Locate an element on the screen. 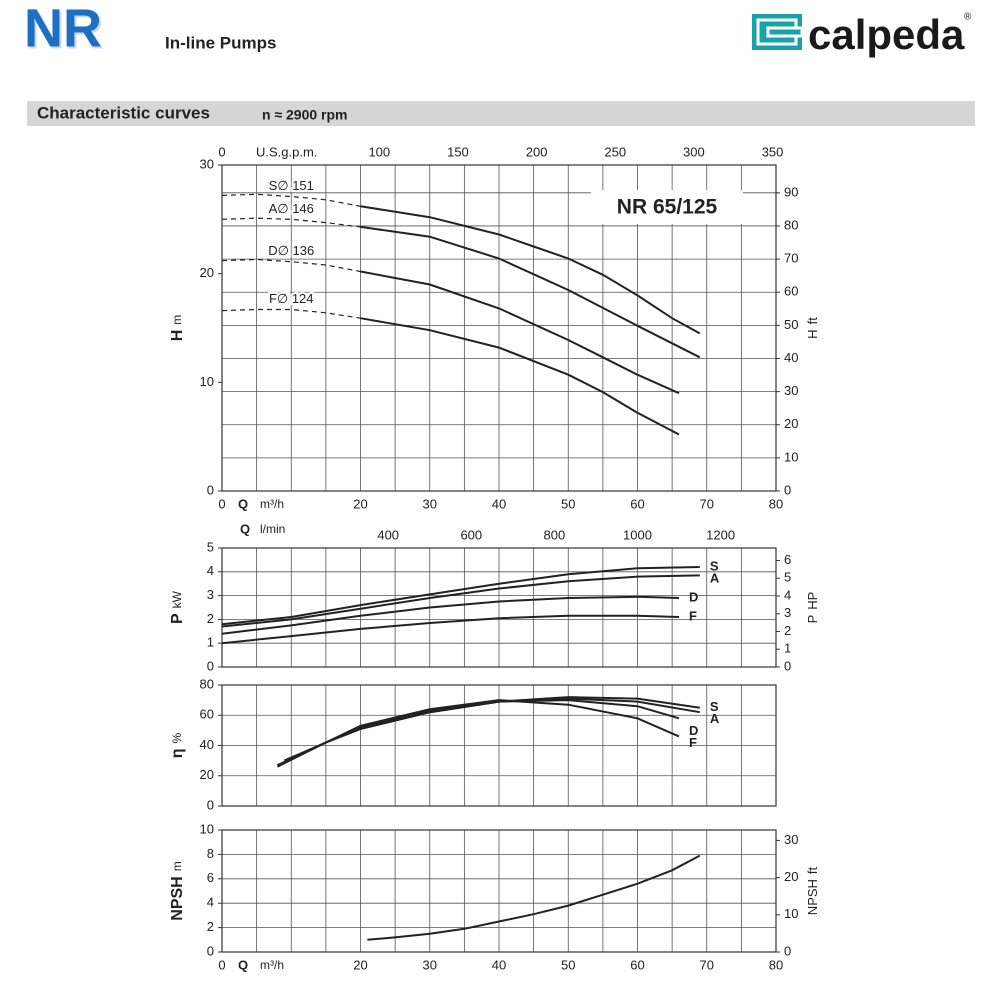 The width and height of the screenshot is (1000, 1000). y-tick-label: 10 is located at coordinates (207, 828).